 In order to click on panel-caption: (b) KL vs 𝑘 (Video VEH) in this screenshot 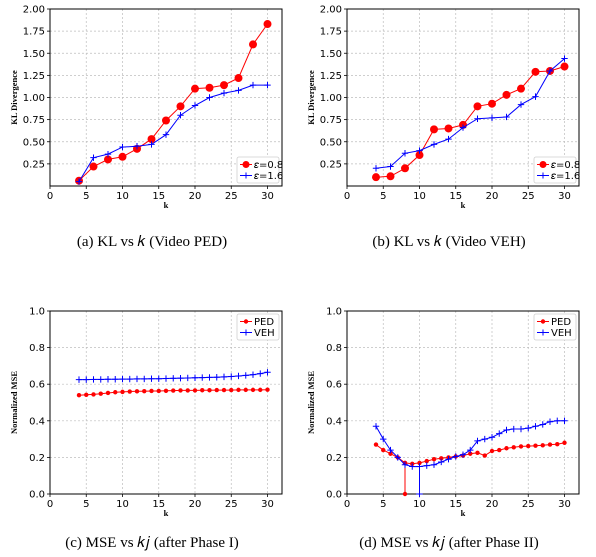, I will do `click(448, 242)`.